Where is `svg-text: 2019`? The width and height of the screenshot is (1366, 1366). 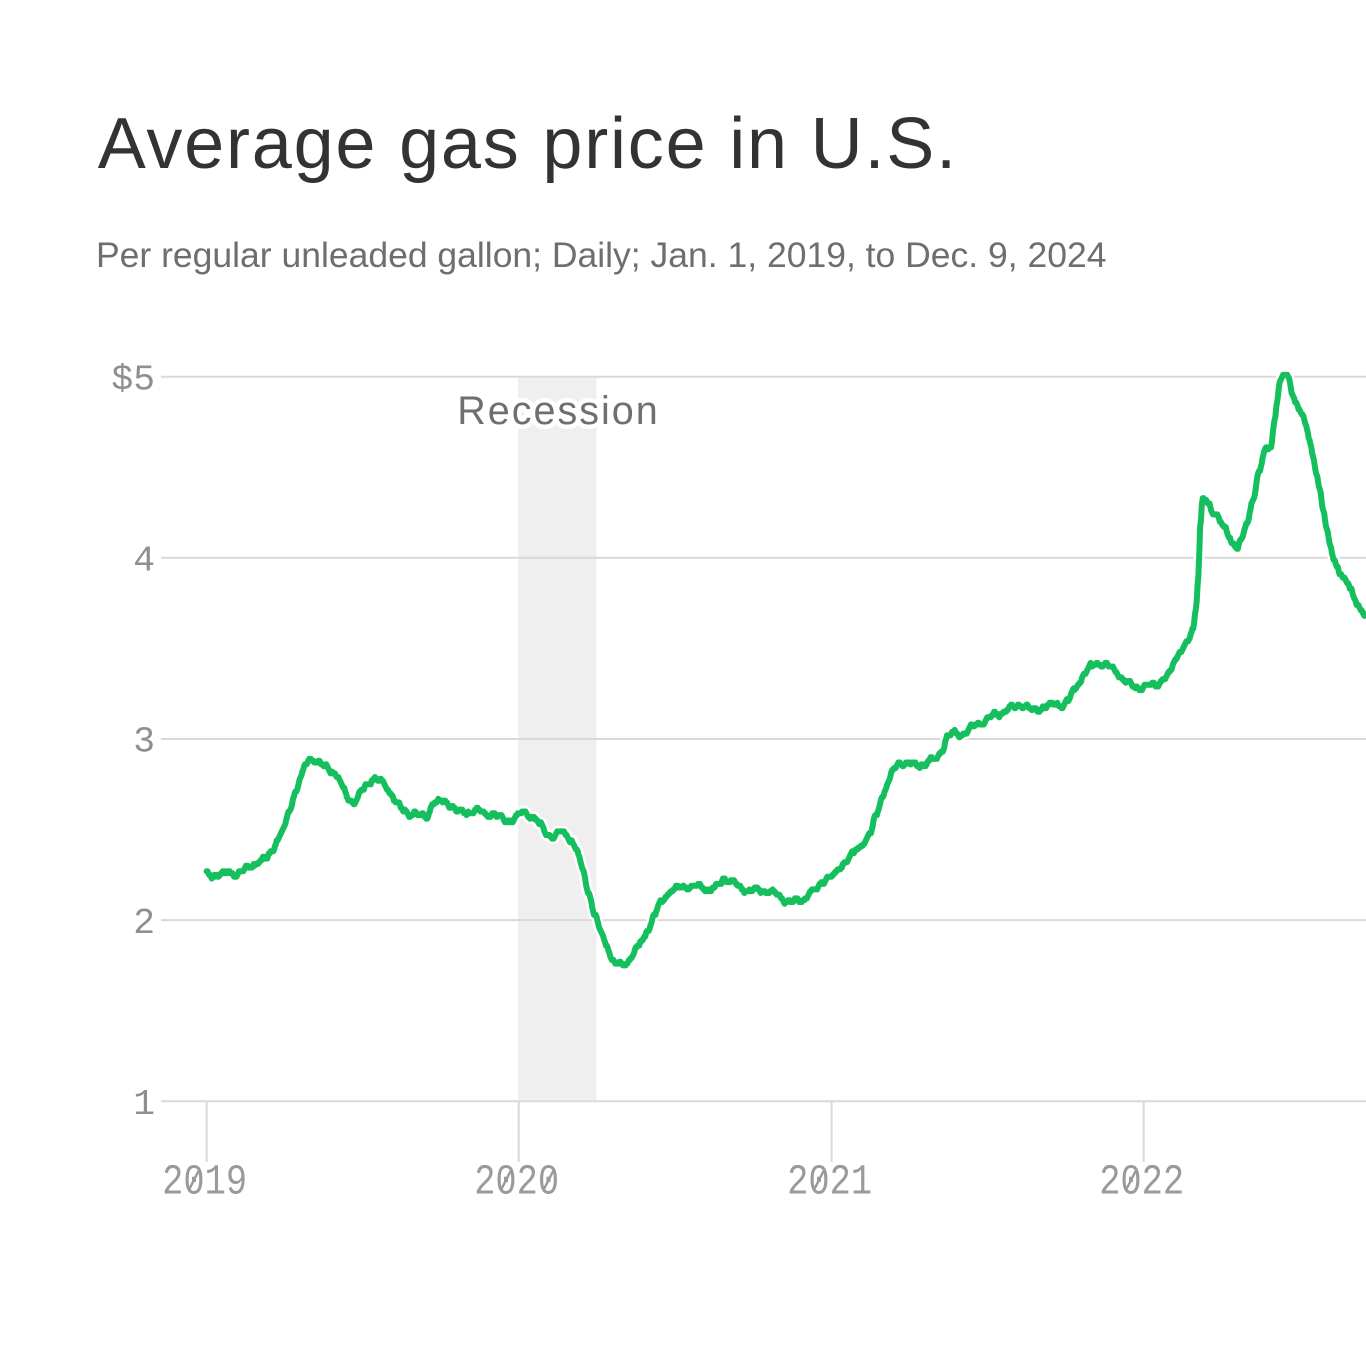
svg-text: 2019 is located at coordinates (204, 1183).